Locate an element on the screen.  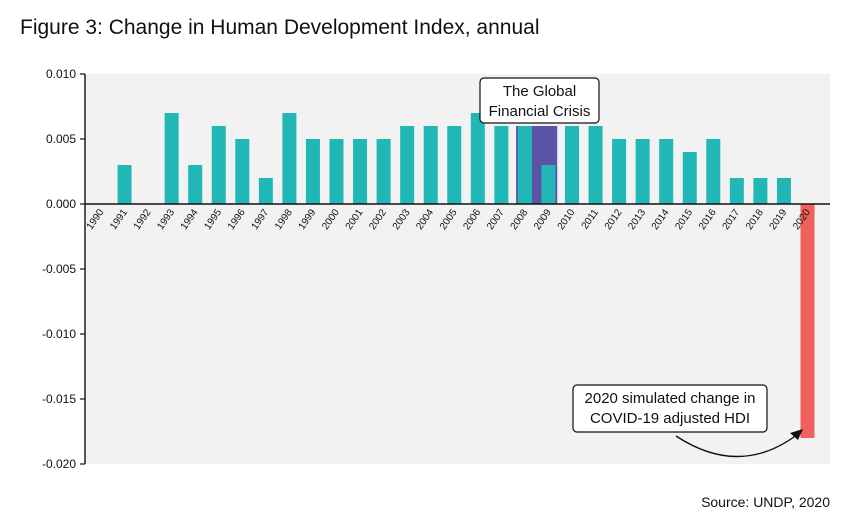
bar-2019 is located at coordinates (783, 191).